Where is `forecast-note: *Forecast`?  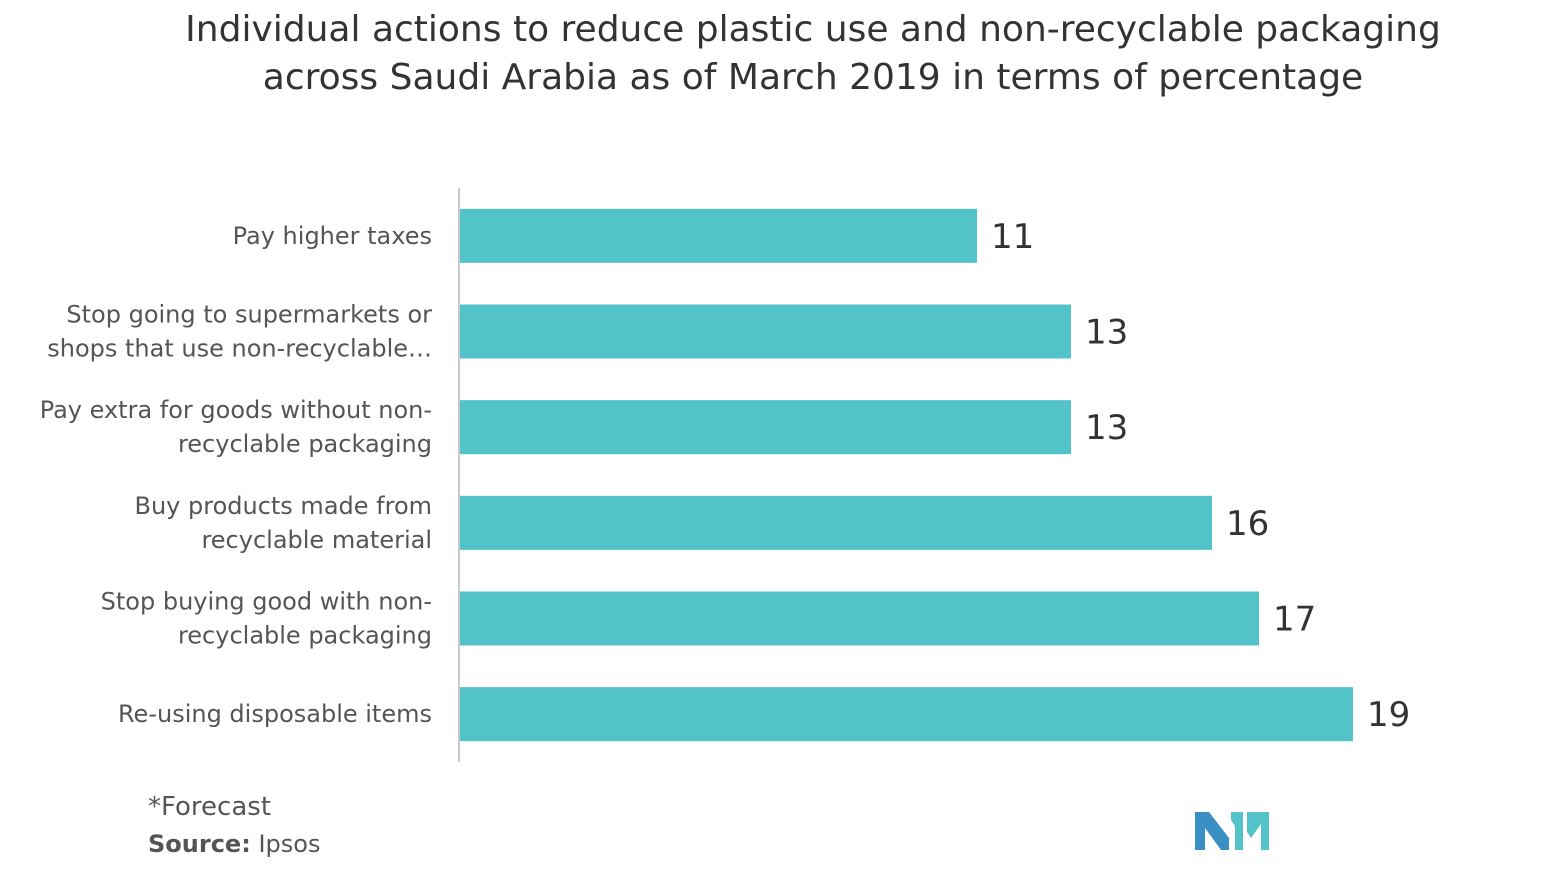
forecast-note: *Forecast is located at coordinates (210, 807).